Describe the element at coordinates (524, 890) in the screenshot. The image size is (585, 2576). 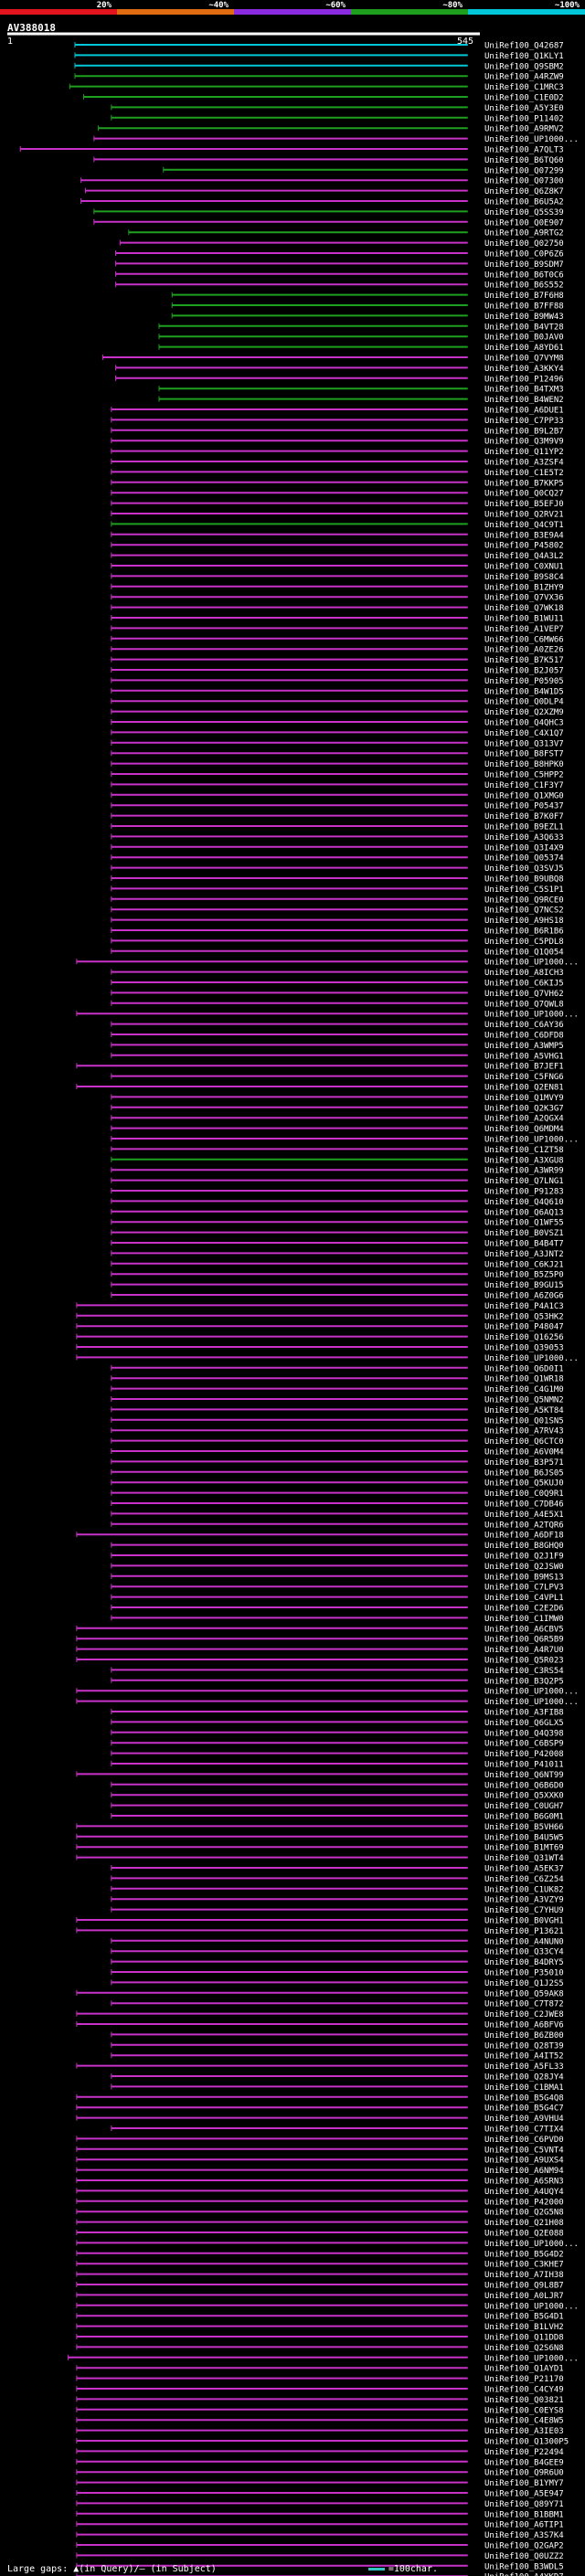
I see `hit-label: UniRef100_C5S1P1` at that location.